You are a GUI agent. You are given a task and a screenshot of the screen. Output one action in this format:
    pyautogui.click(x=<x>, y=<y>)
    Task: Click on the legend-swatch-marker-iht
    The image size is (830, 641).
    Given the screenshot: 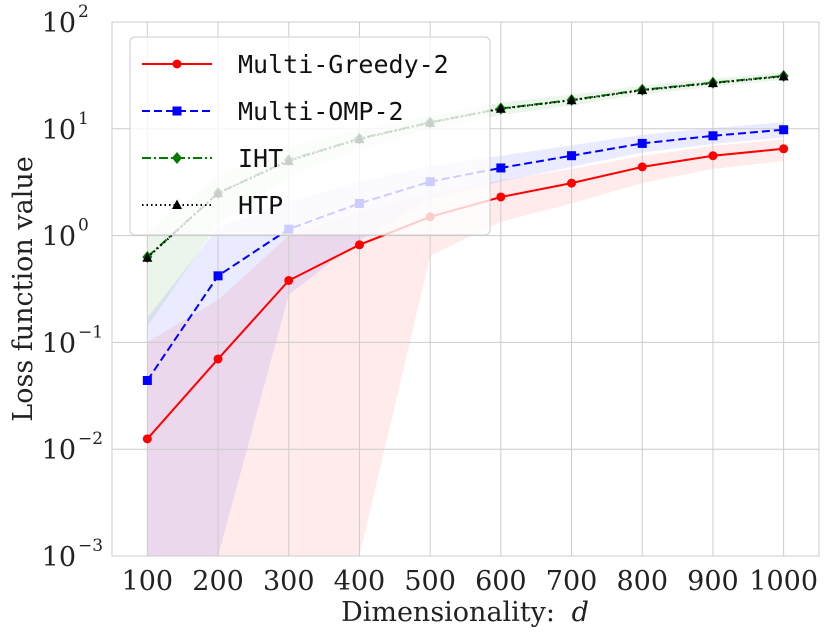 What is the action you would take?
    pyautogui.click(x=177, y=158)
    